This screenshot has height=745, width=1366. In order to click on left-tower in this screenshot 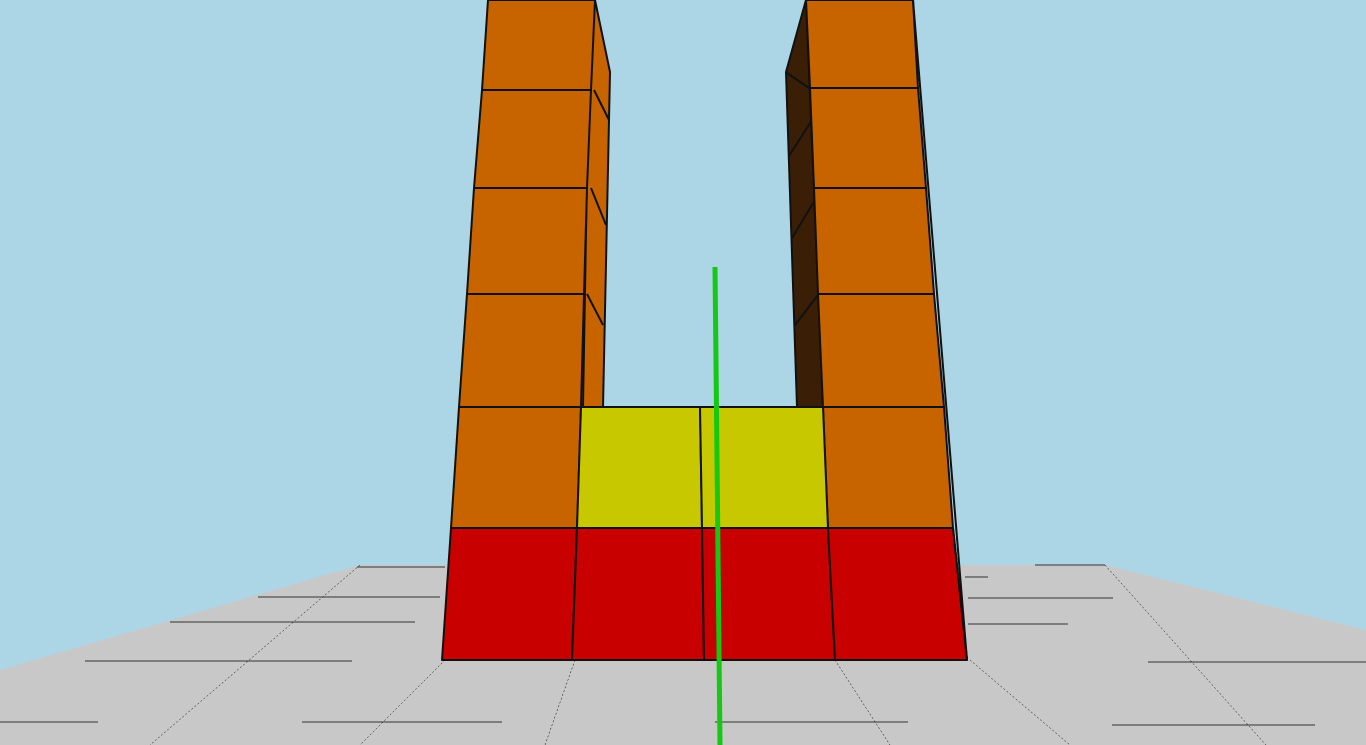, I will do `click(523, 264)`.